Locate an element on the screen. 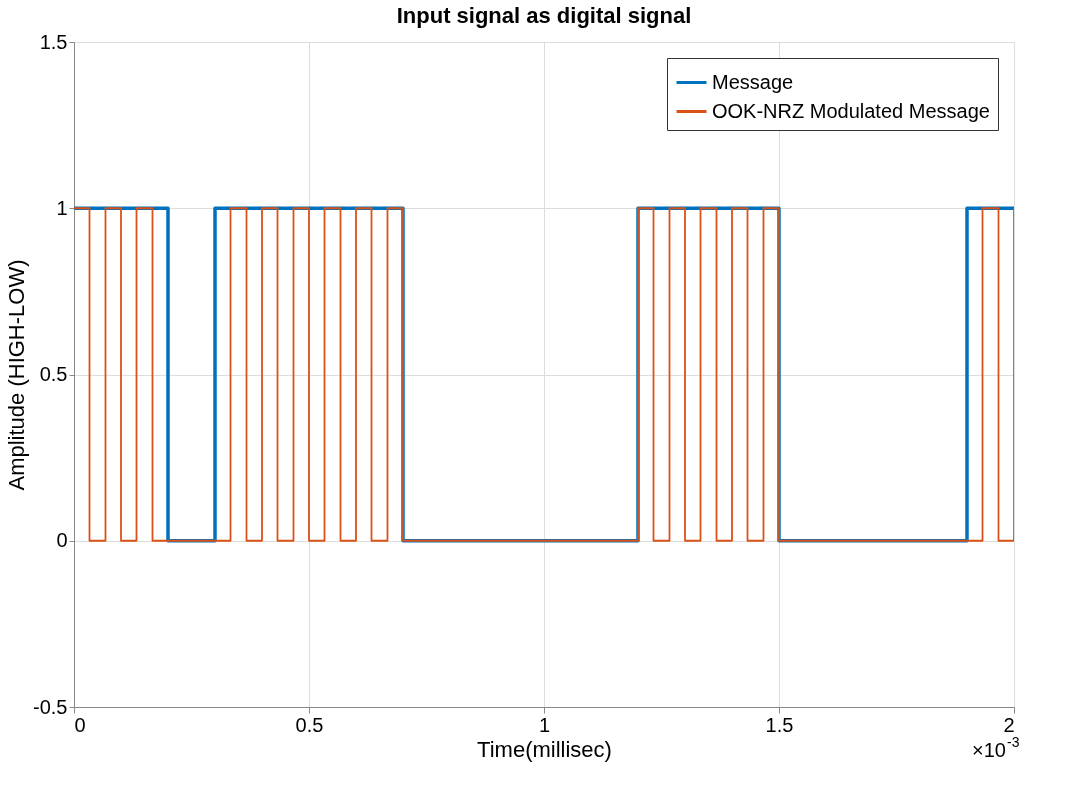  x-tick-label: 0 is located at coordinates (80, 724).